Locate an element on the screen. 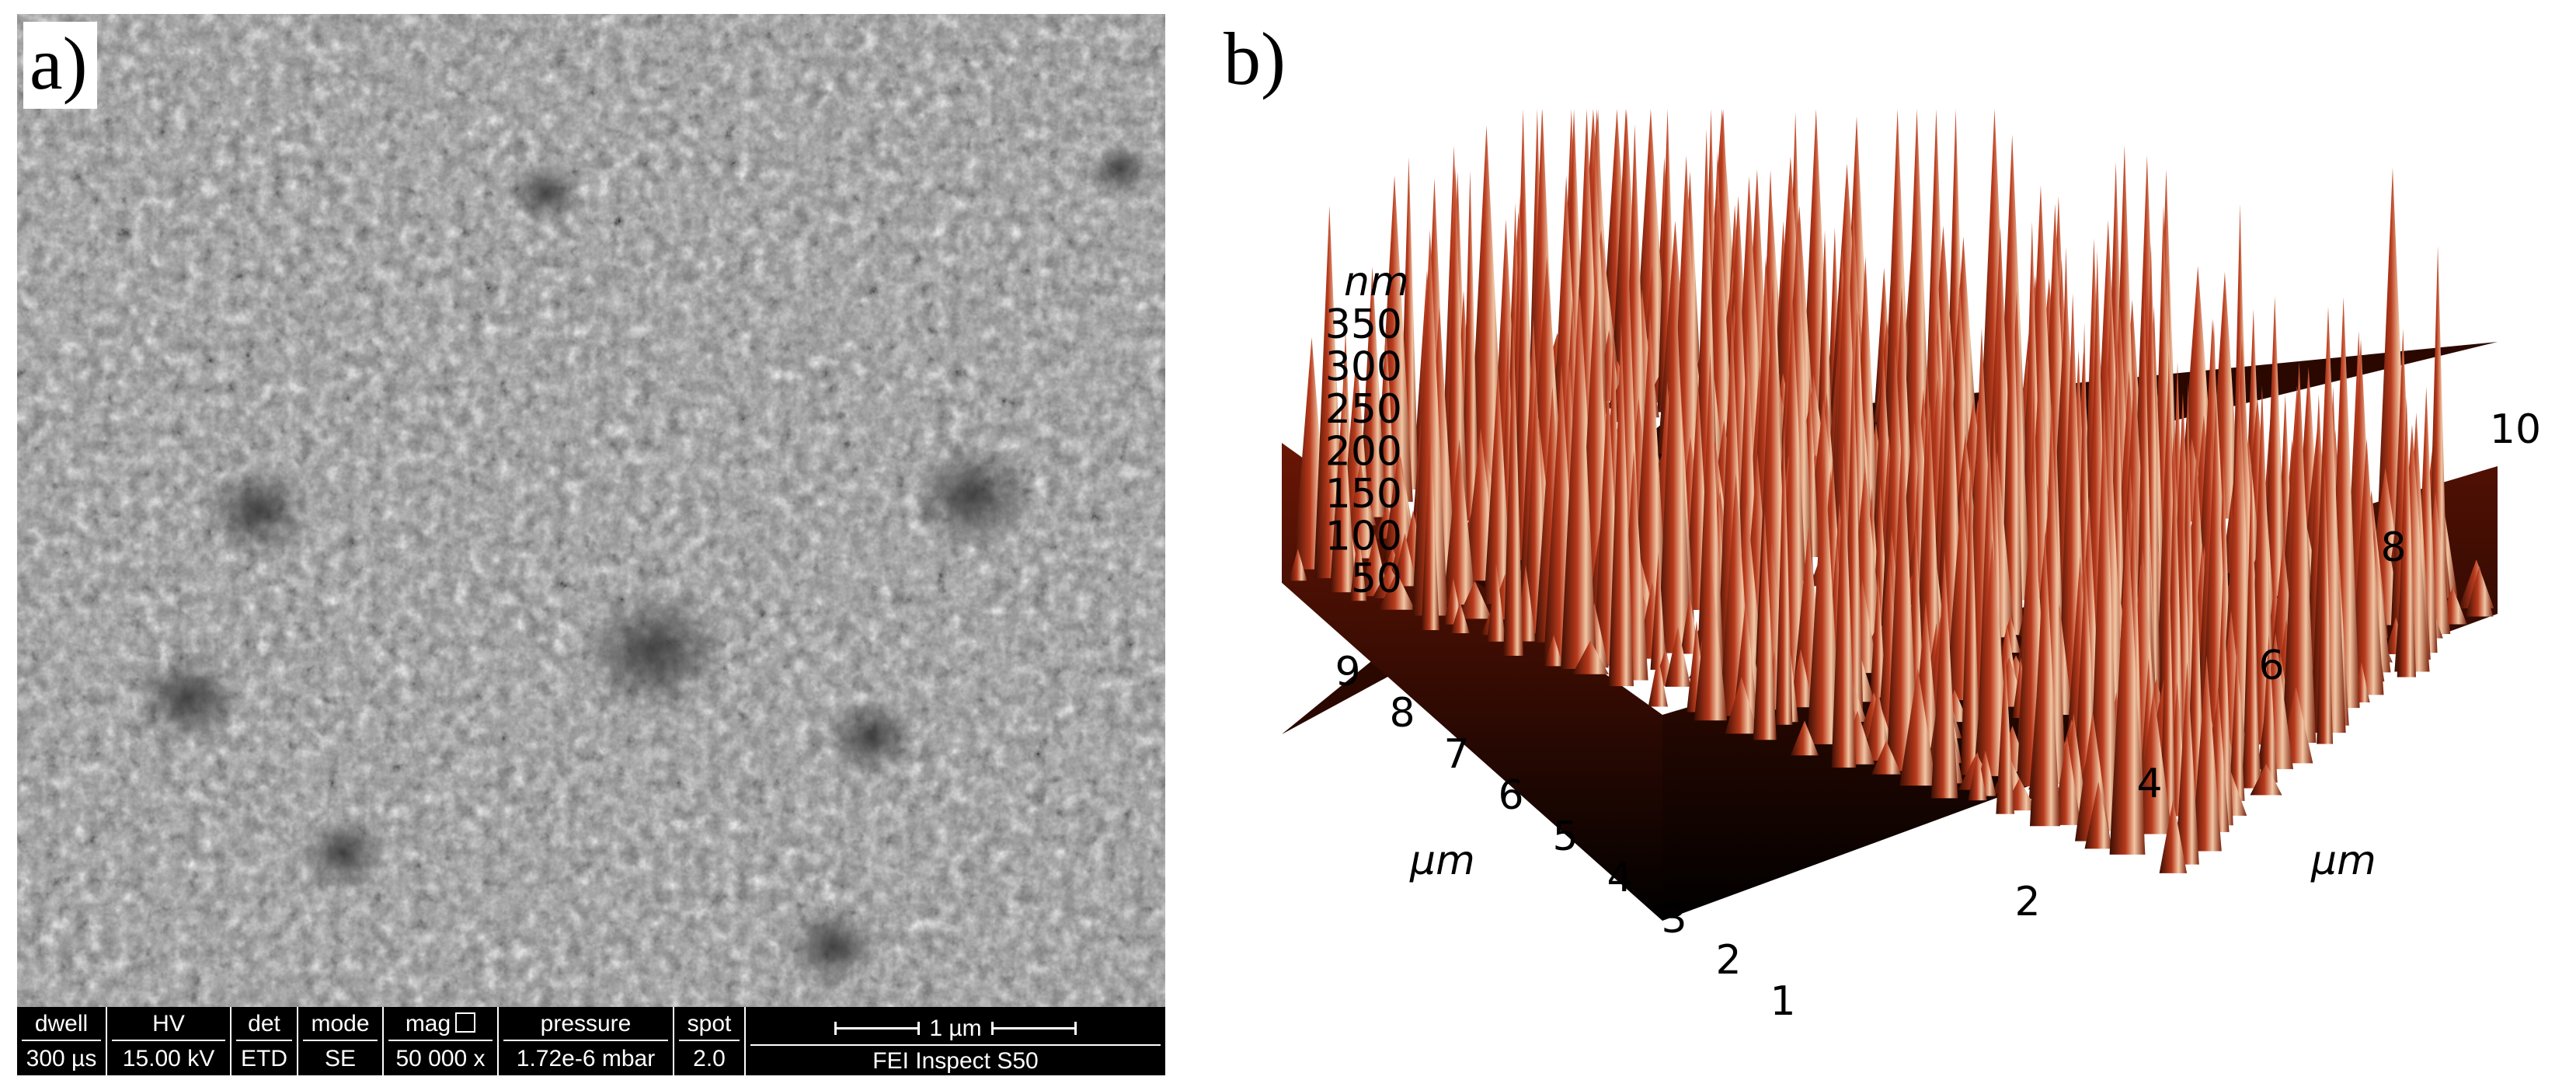 The width and height of the screenshot is (2576, 1087). z-tick-label: 200 is located at coordinates (1363, 452).